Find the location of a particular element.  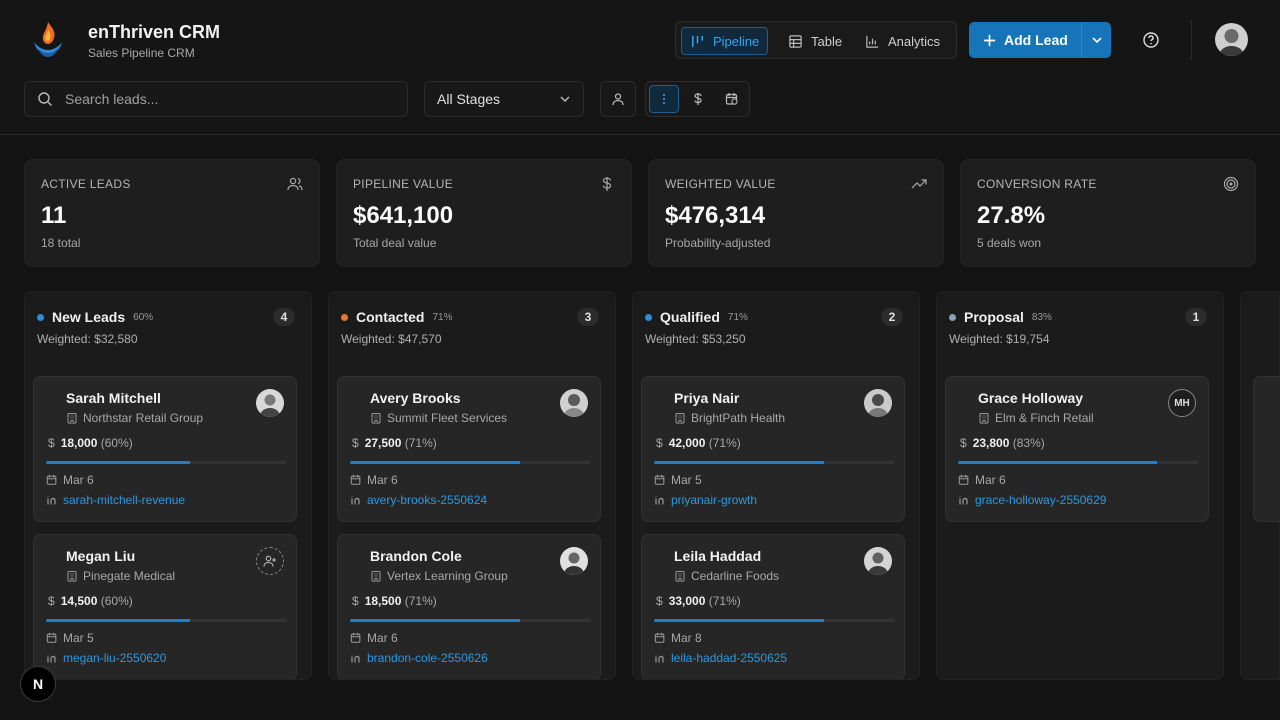

lead-date: Mar 8 is located at coordinates (678, 638).